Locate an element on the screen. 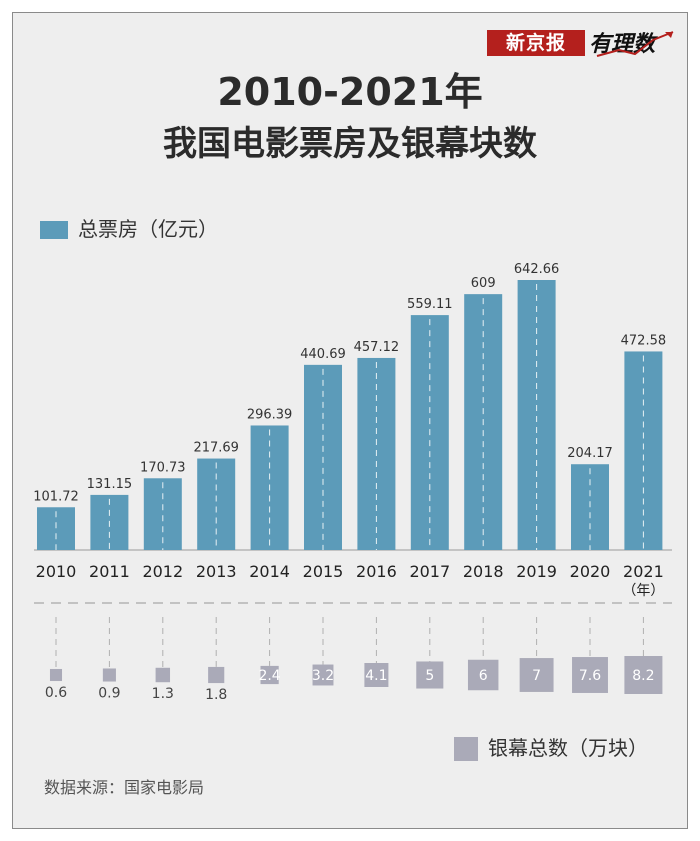  brand-column-logo: 有理数 is located at coordinates (634, 42).